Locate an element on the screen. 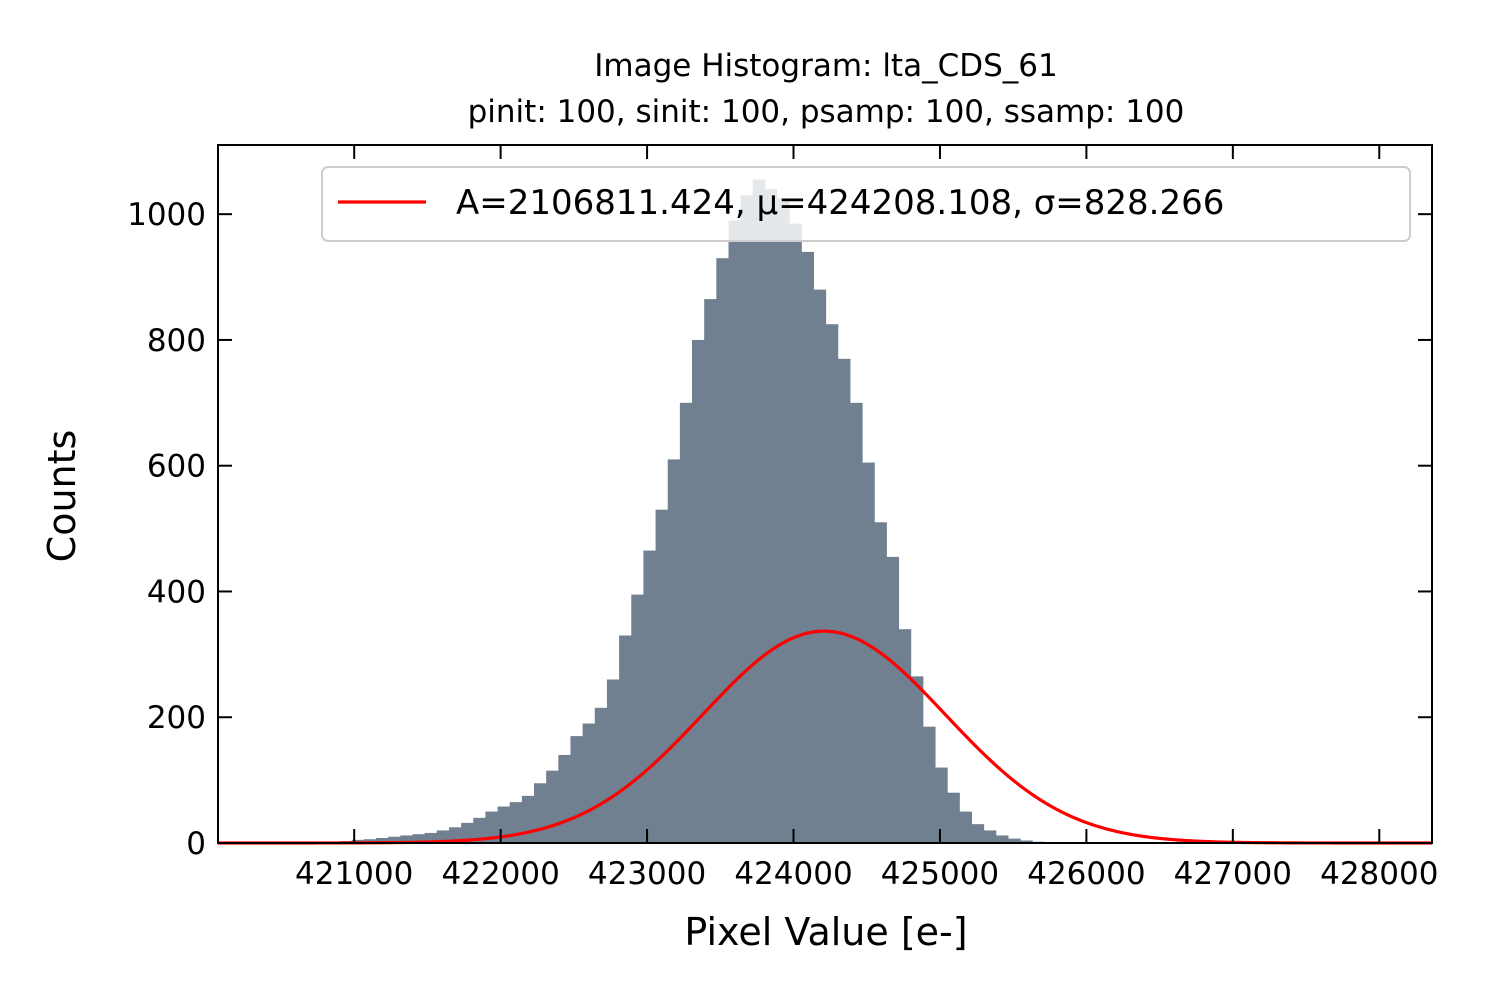  chart-title: Image Histogram: lta_CDS_61 is located at coordinates (825, 66).